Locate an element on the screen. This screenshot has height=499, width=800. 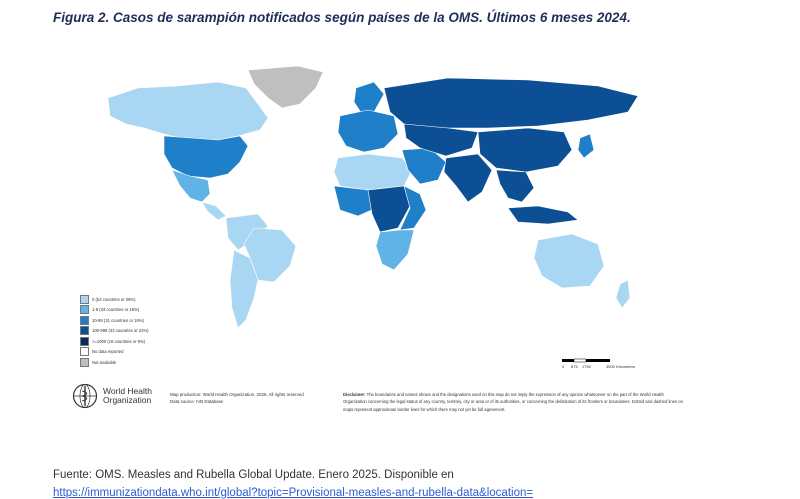
who-logo: World Health Organization is located at coordinates (112, 396).